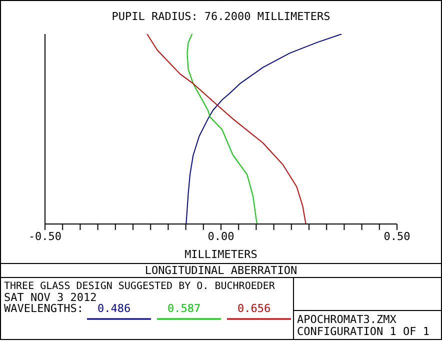 This screenshot has width=442, height=342. What do you see at coordinates (397, 236) in the screenshot?
I see `x-tick-label: 0.50` at bounding box center [397, 236].